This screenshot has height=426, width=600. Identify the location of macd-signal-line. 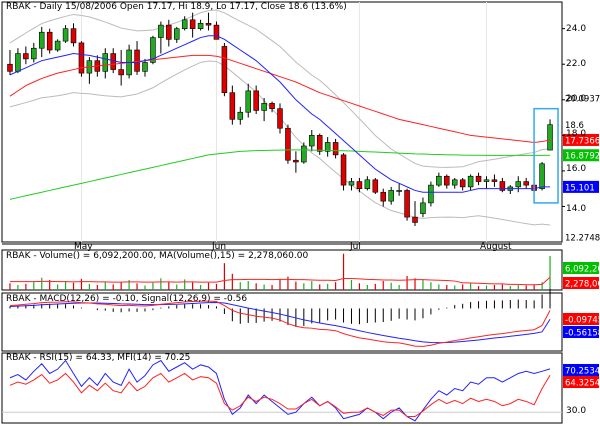
(280, 322).